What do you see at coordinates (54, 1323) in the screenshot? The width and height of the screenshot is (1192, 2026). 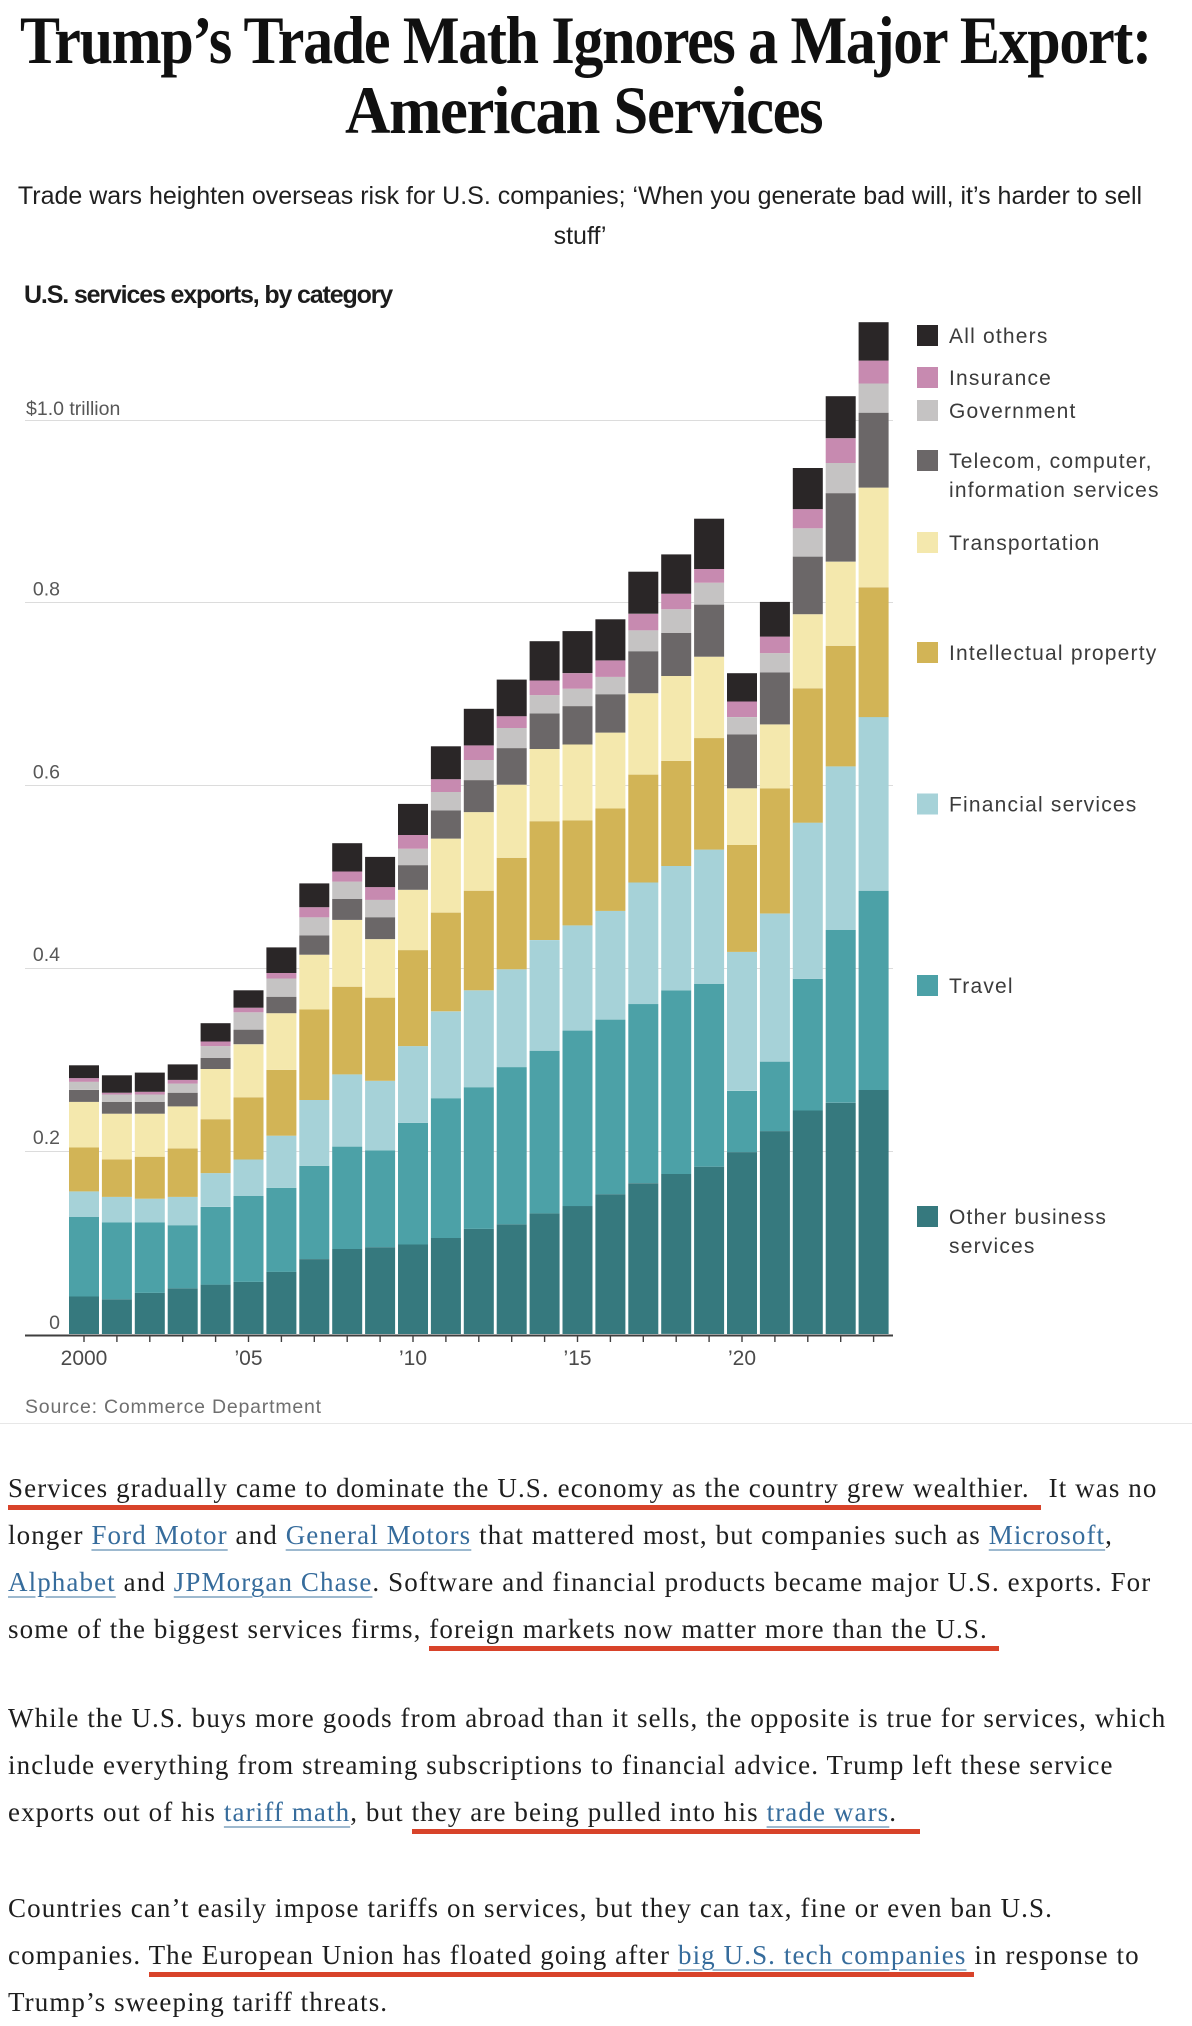 I see `svg-text: 0` at bounding box center [54, 1323].